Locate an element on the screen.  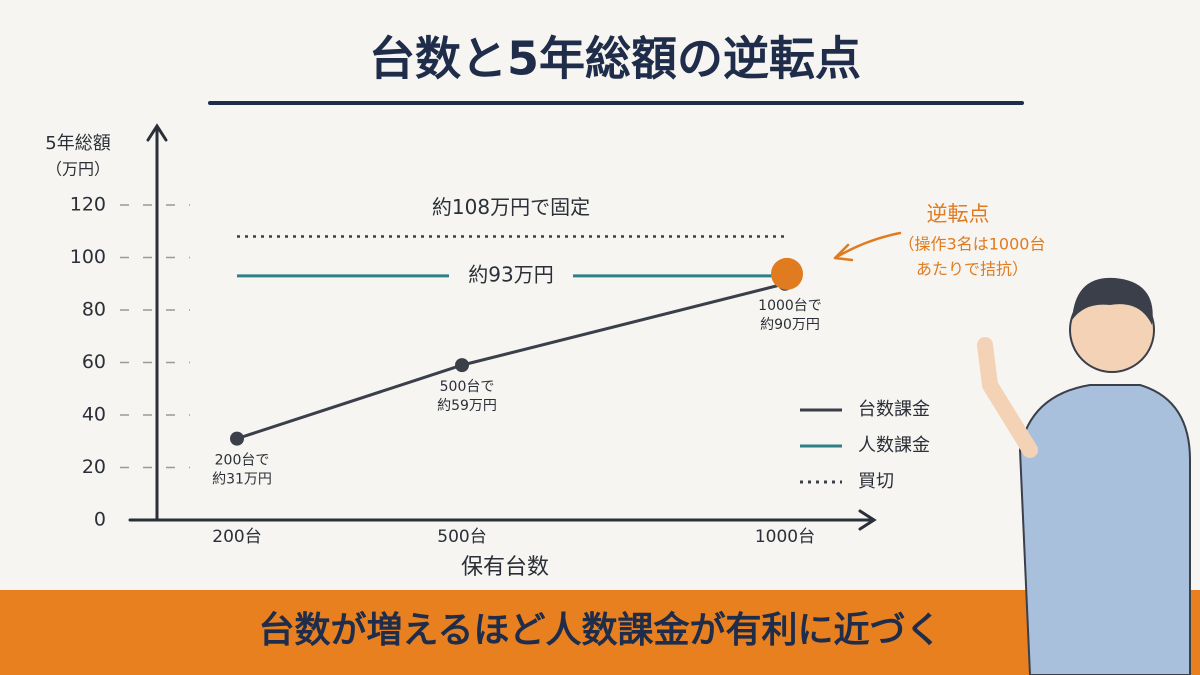
y-axis-label: 5年総額 is located at coordinates (77, 143).